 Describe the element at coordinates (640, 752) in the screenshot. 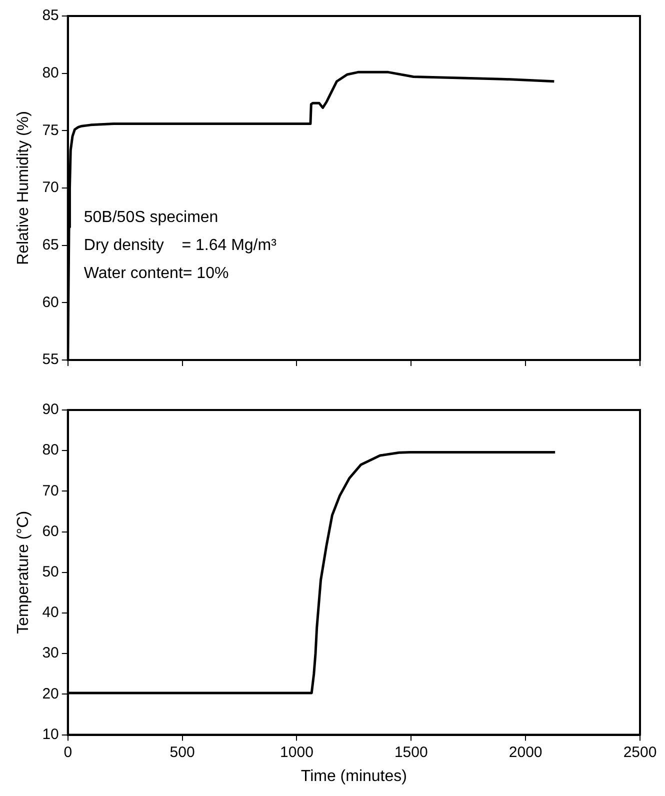

I see `x-tick-label: 2500` at that location.